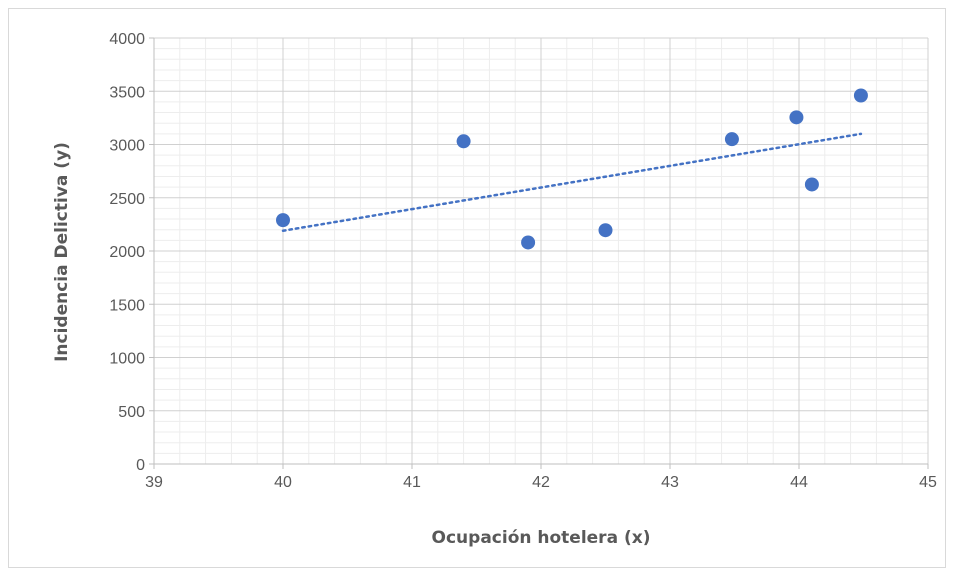  What do you see at coordinates (140, 465) in the screenshot?
I see `y-tick-label: 0` at bounding box center [140, 465].